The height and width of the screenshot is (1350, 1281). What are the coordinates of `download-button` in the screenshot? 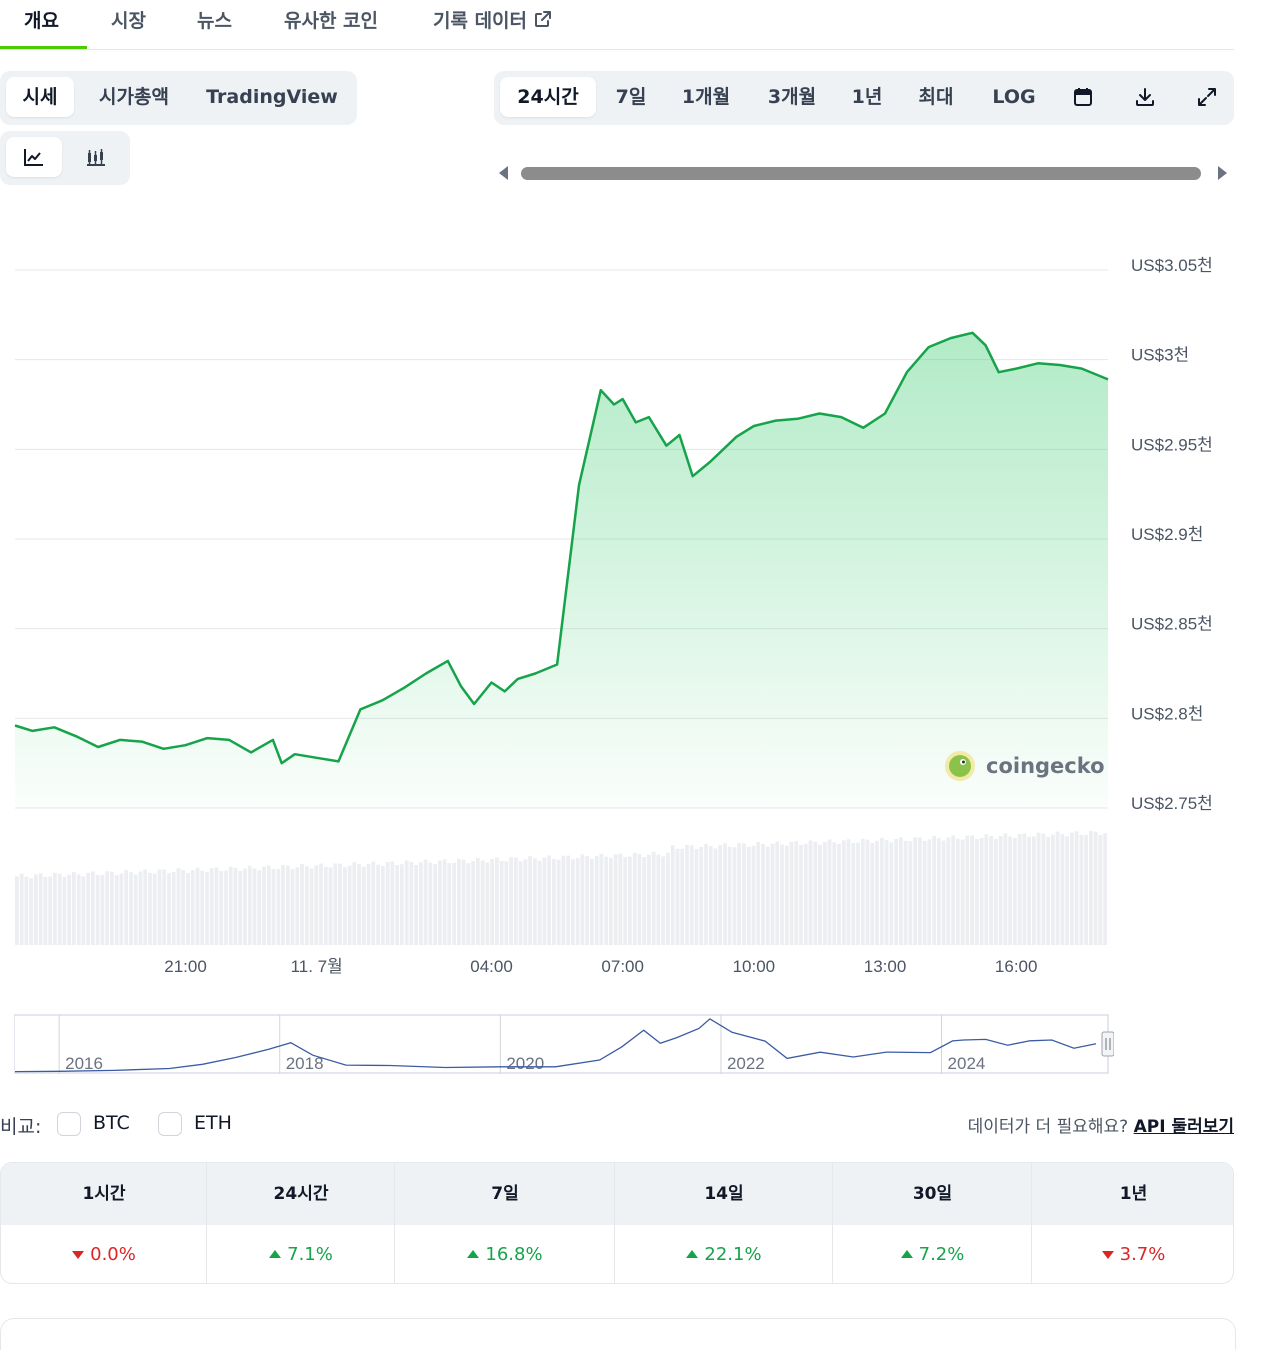 It's located at (1145, 97).